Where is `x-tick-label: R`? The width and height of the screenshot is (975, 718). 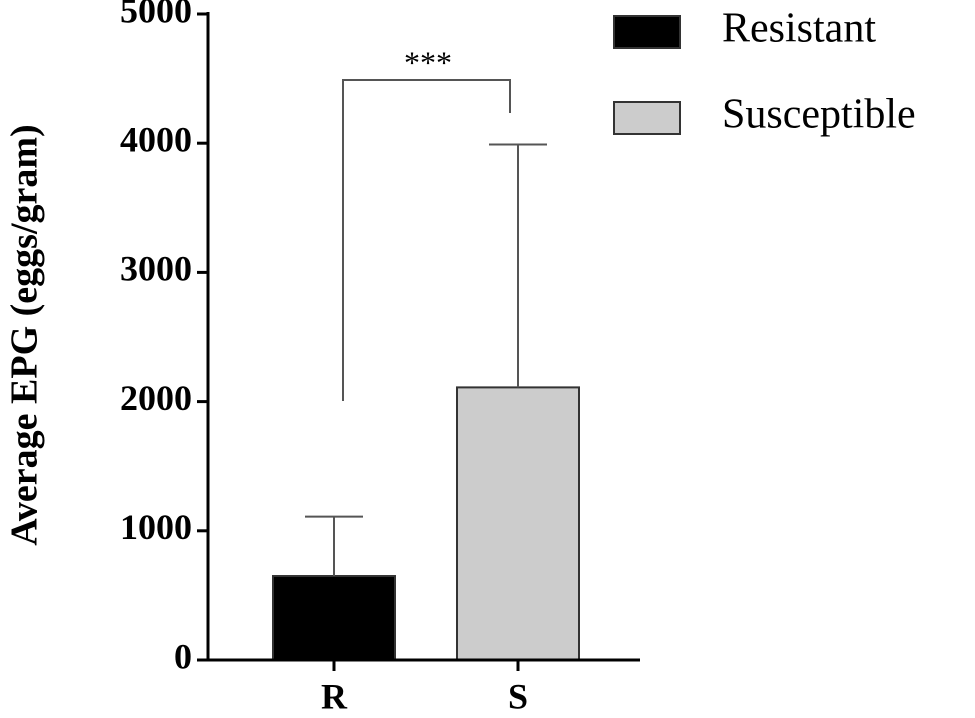
x-tick-label: R is located at coordinates (334, 696).